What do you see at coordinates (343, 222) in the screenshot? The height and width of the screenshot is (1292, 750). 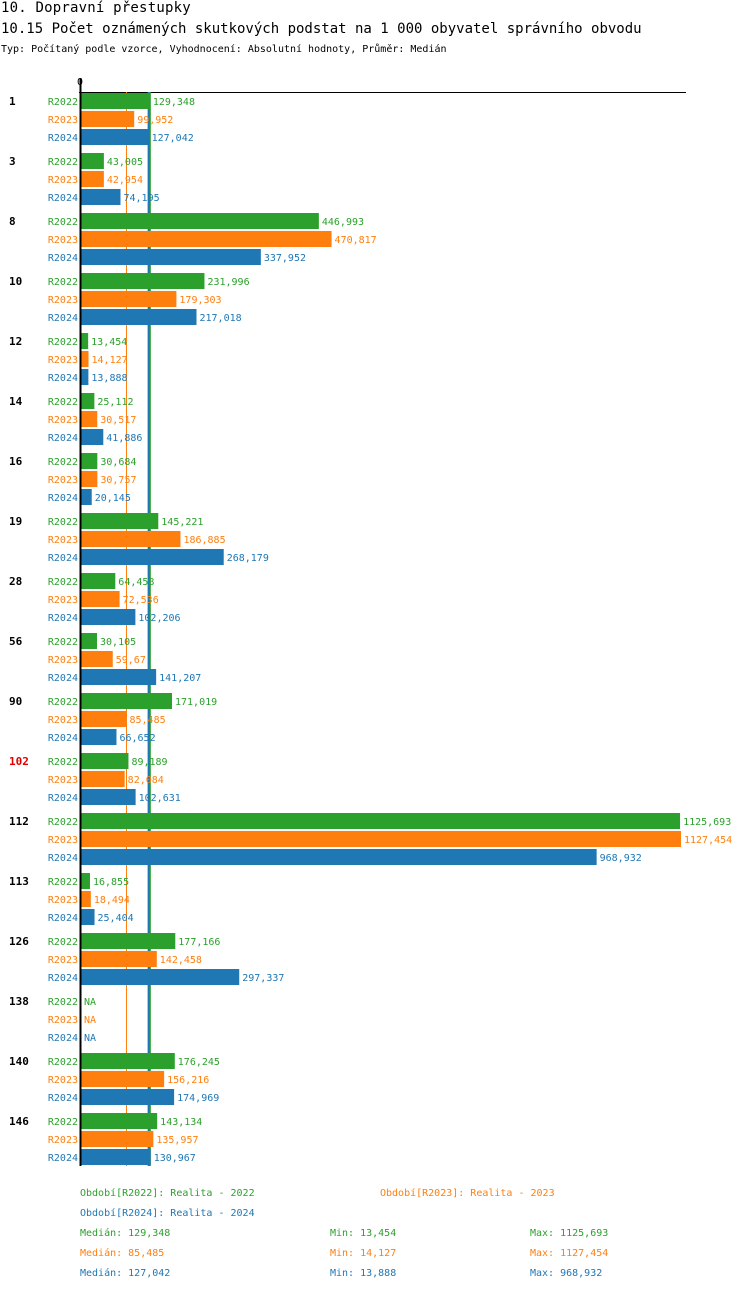 I see `data-label: 446,993` at bounding box center [343, 222].